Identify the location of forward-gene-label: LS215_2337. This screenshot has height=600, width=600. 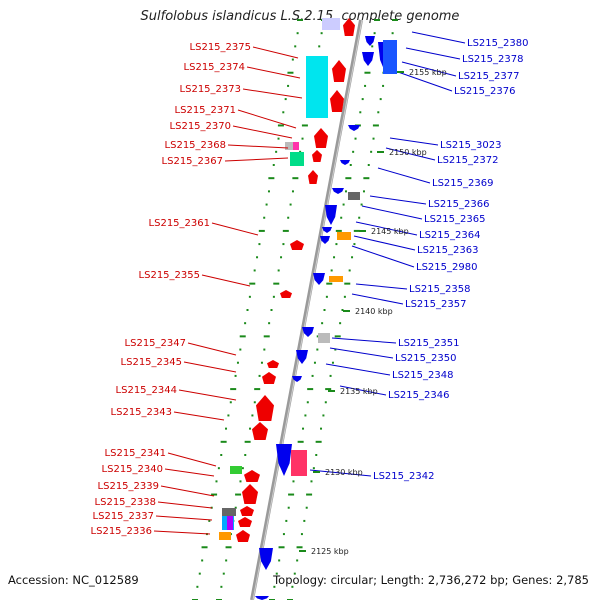
(123, 516).